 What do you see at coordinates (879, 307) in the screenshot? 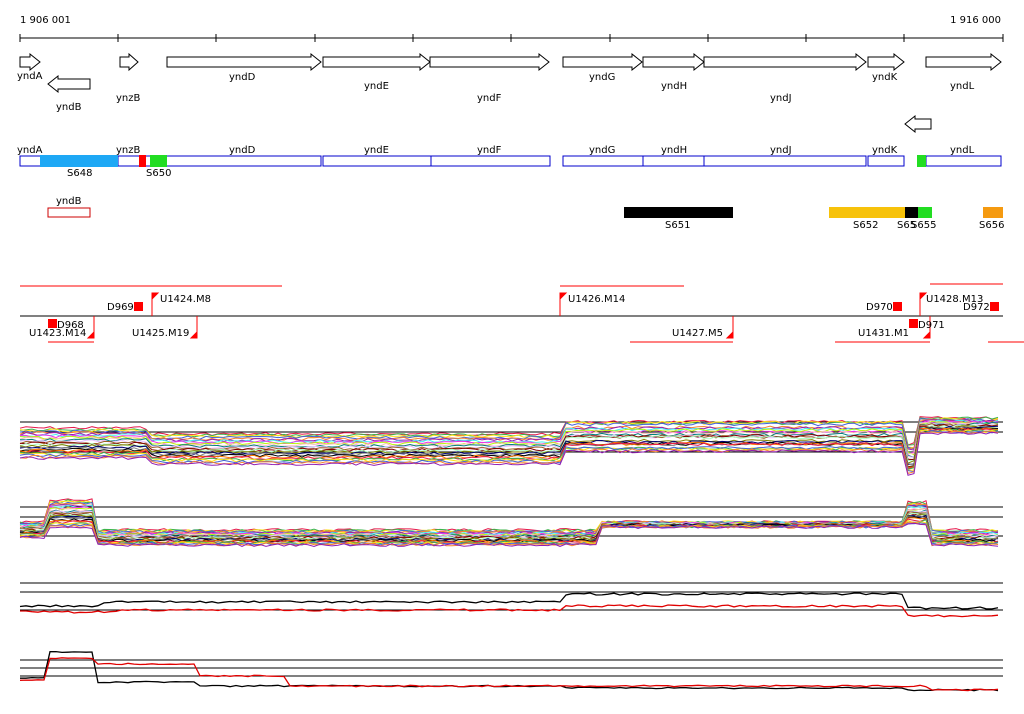
I see `terminator-label-D970: D970` at bounding box center [879, 307].